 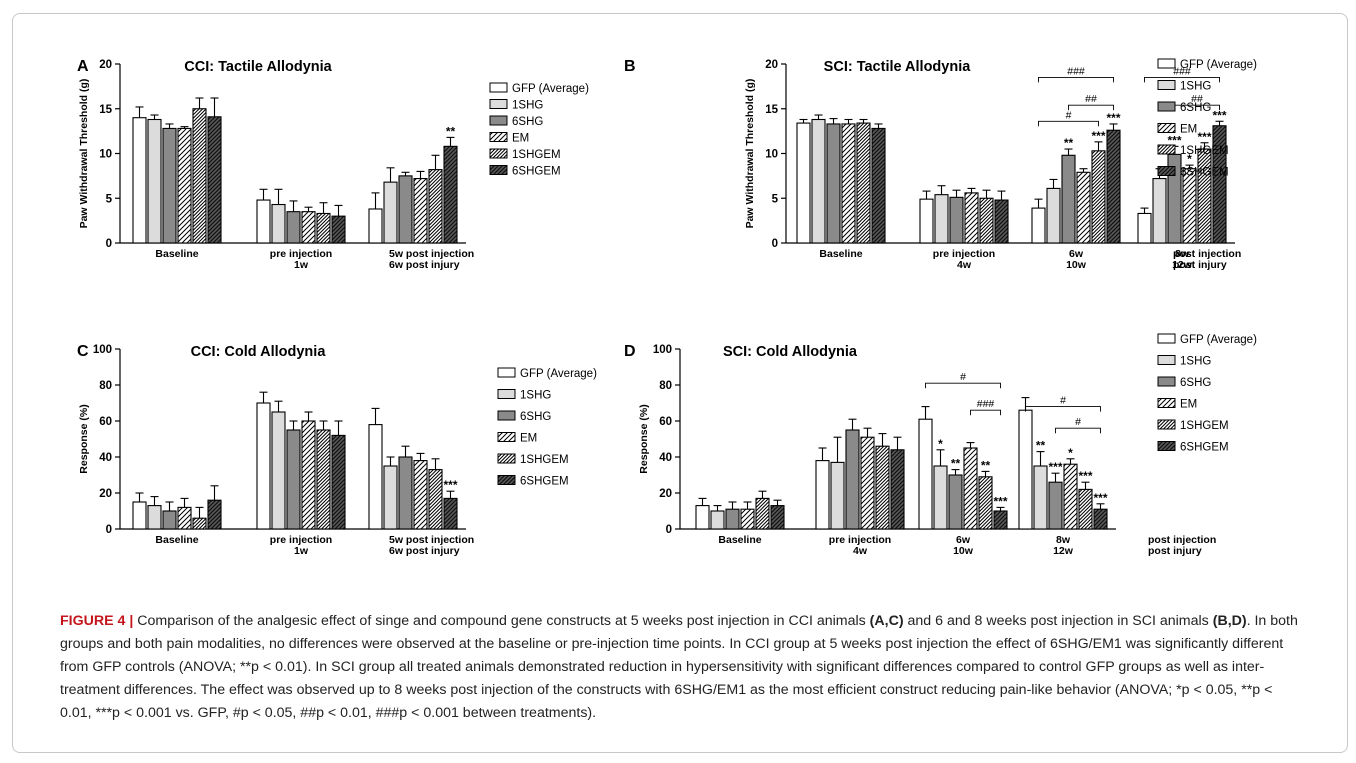 I want to click on pa-ytick-label: 10, so click(x=105, y=155).